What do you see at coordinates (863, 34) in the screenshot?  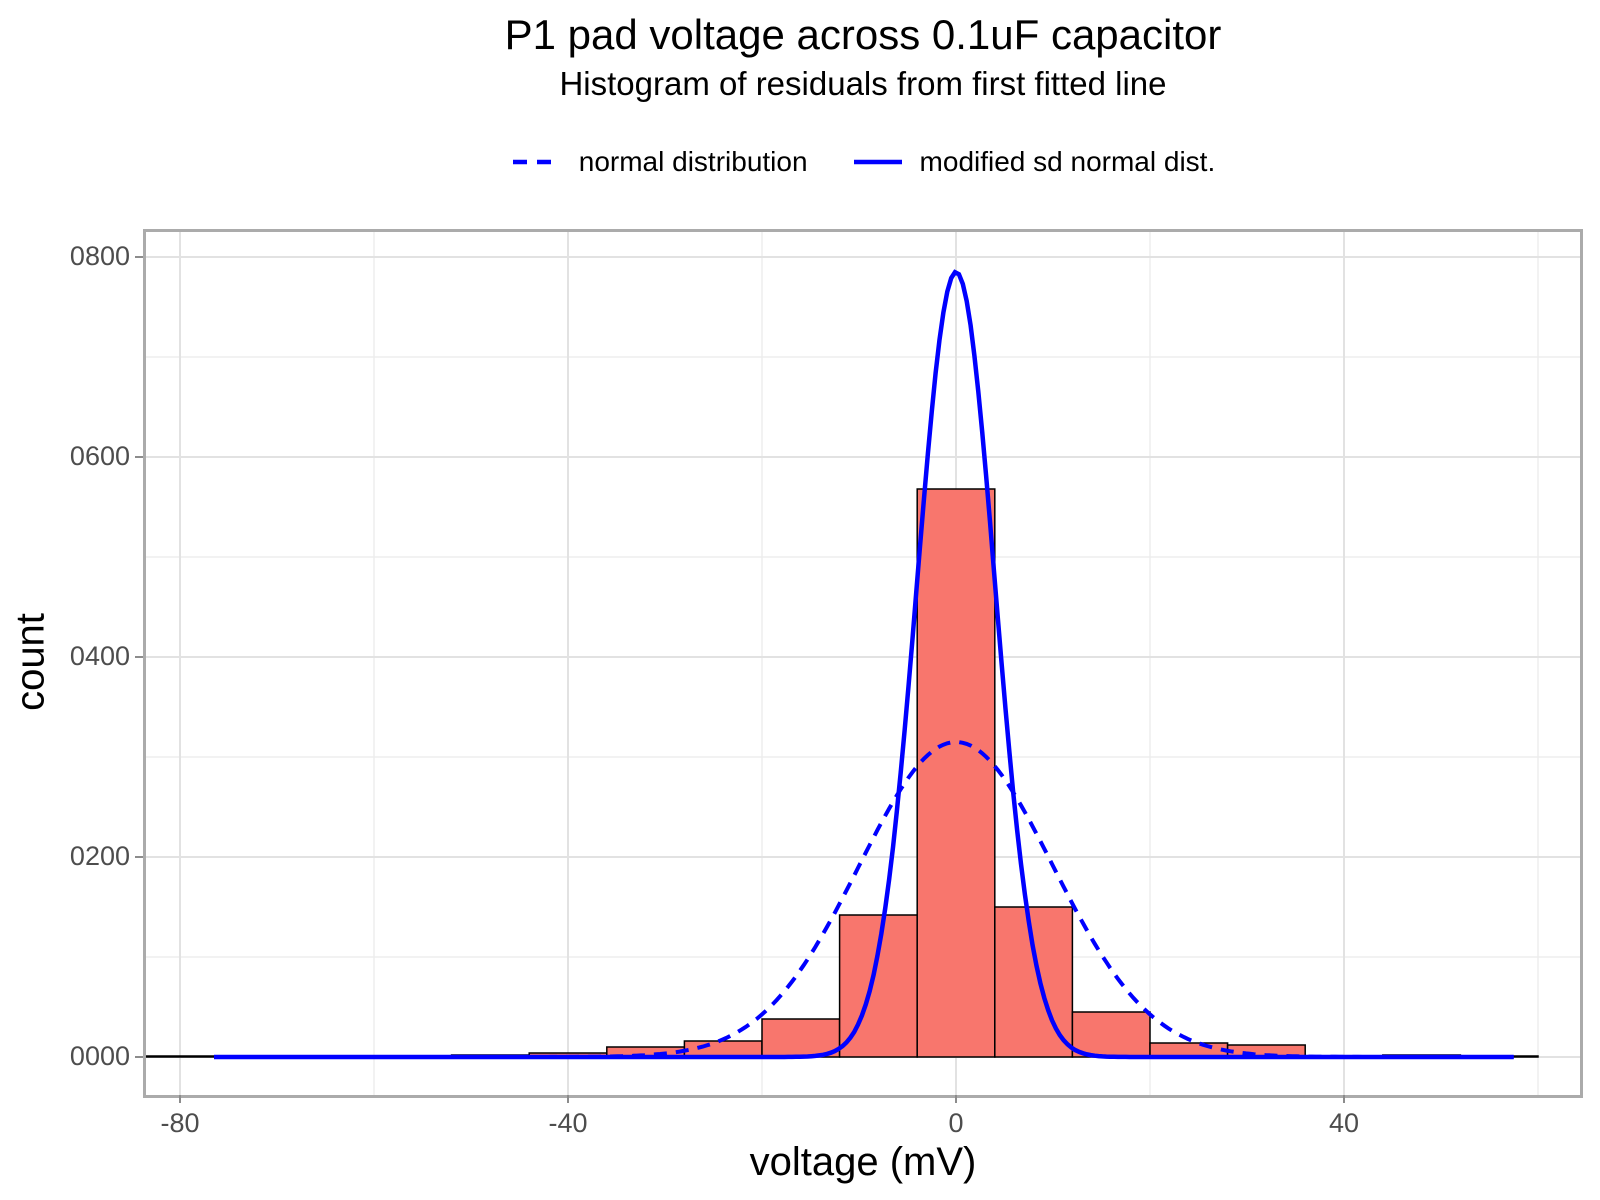 I see `chart-title: P1 pad voltage across 0.1uF capacitor` at bounding box center [863, 34].